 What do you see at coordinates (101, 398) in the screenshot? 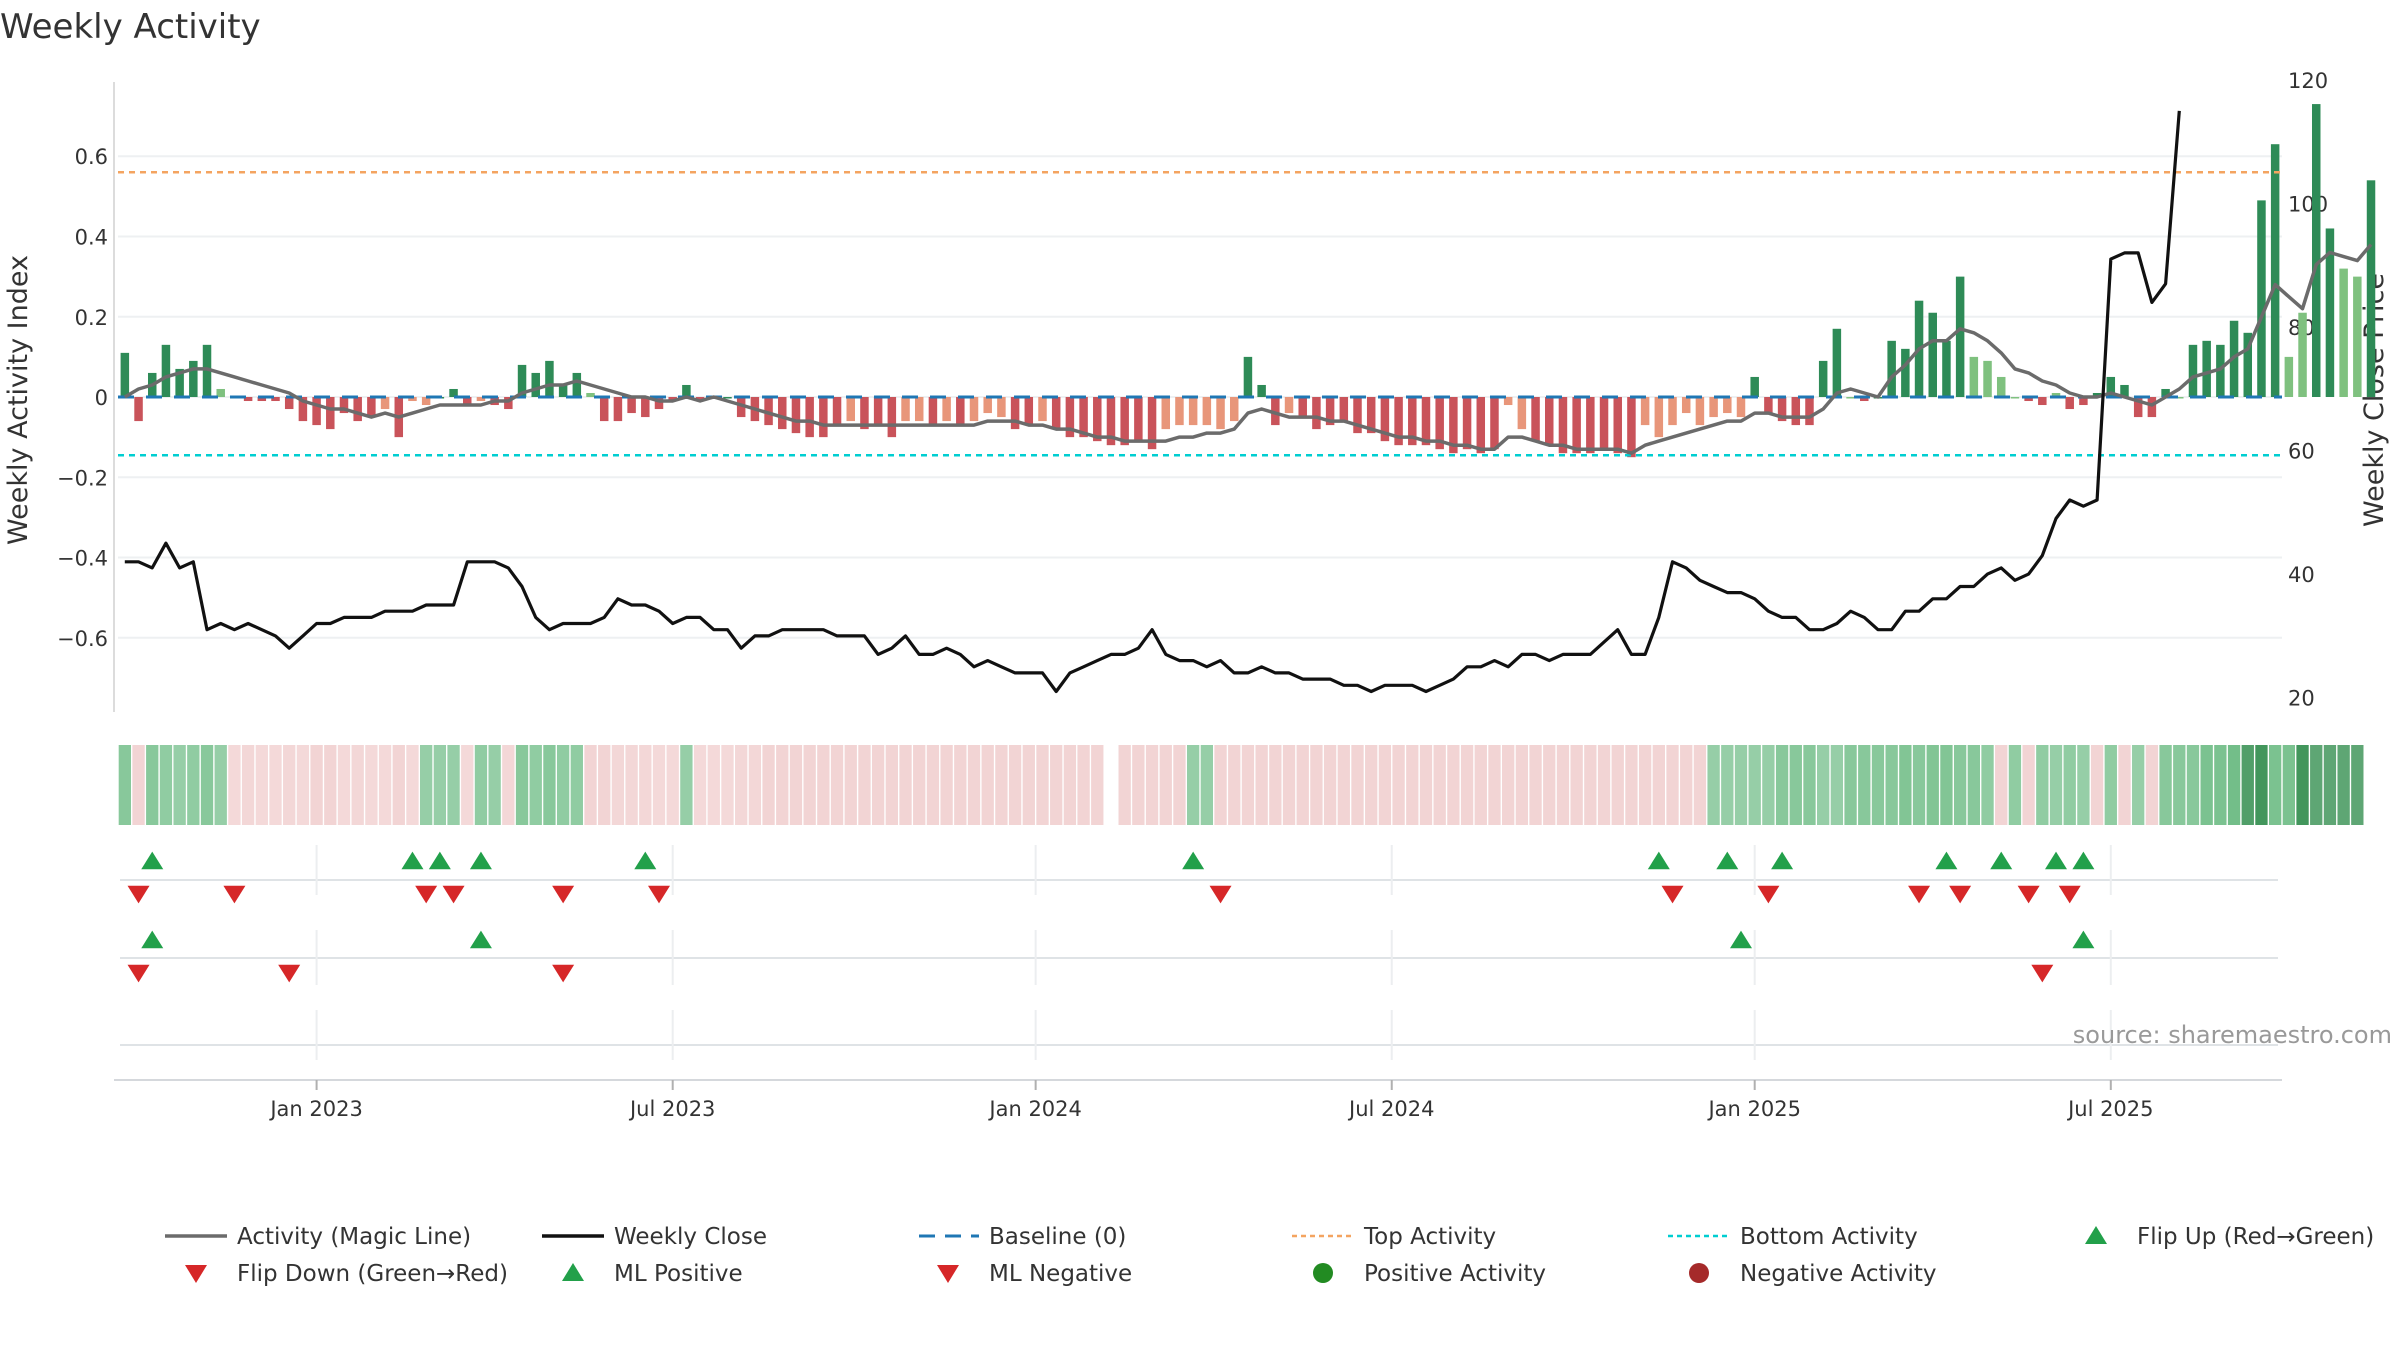
I see `y-tick-label: 0` at bounding box center [101, 398].